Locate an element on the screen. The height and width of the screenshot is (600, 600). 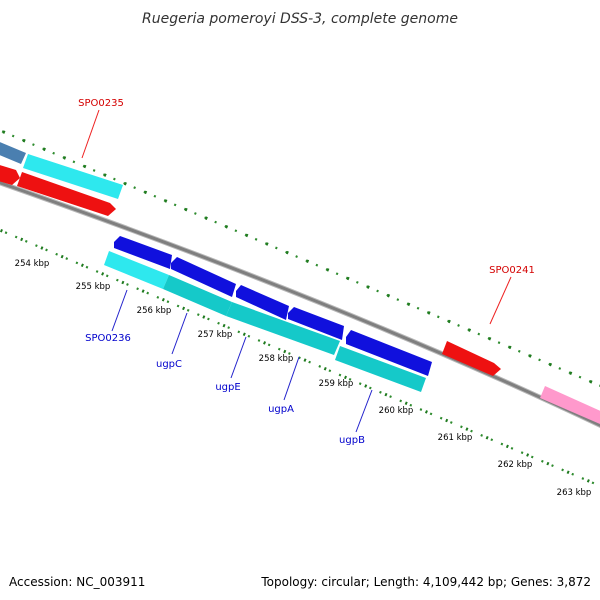
map-title: Ruegeria pomeroyi DSS-3, complete genome is located at coordinates (300, 19).